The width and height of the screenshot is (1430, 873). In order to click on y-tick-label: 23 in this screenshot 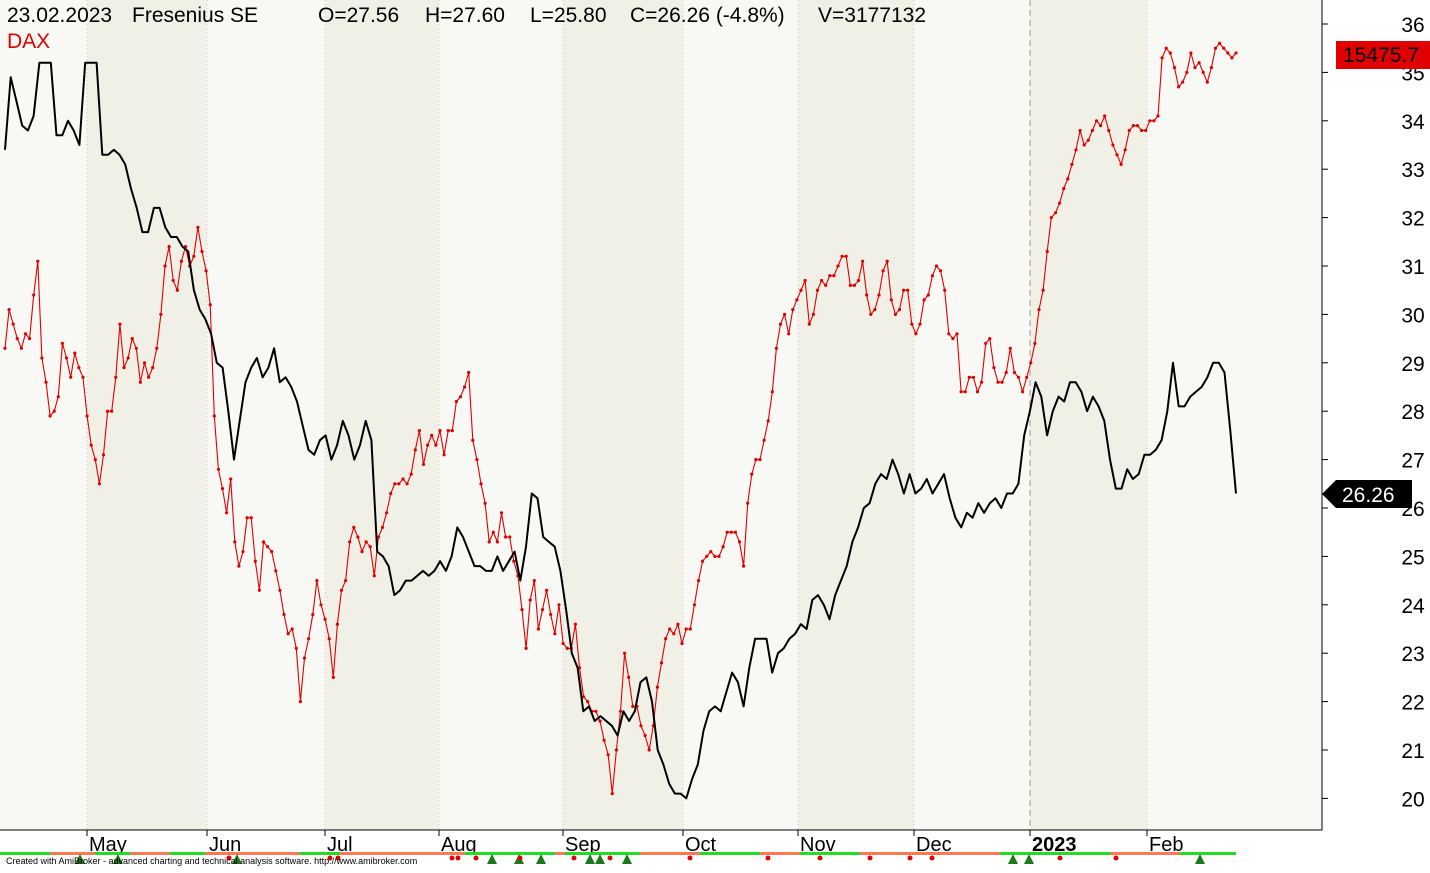, I will do `click(1412, 654)`.